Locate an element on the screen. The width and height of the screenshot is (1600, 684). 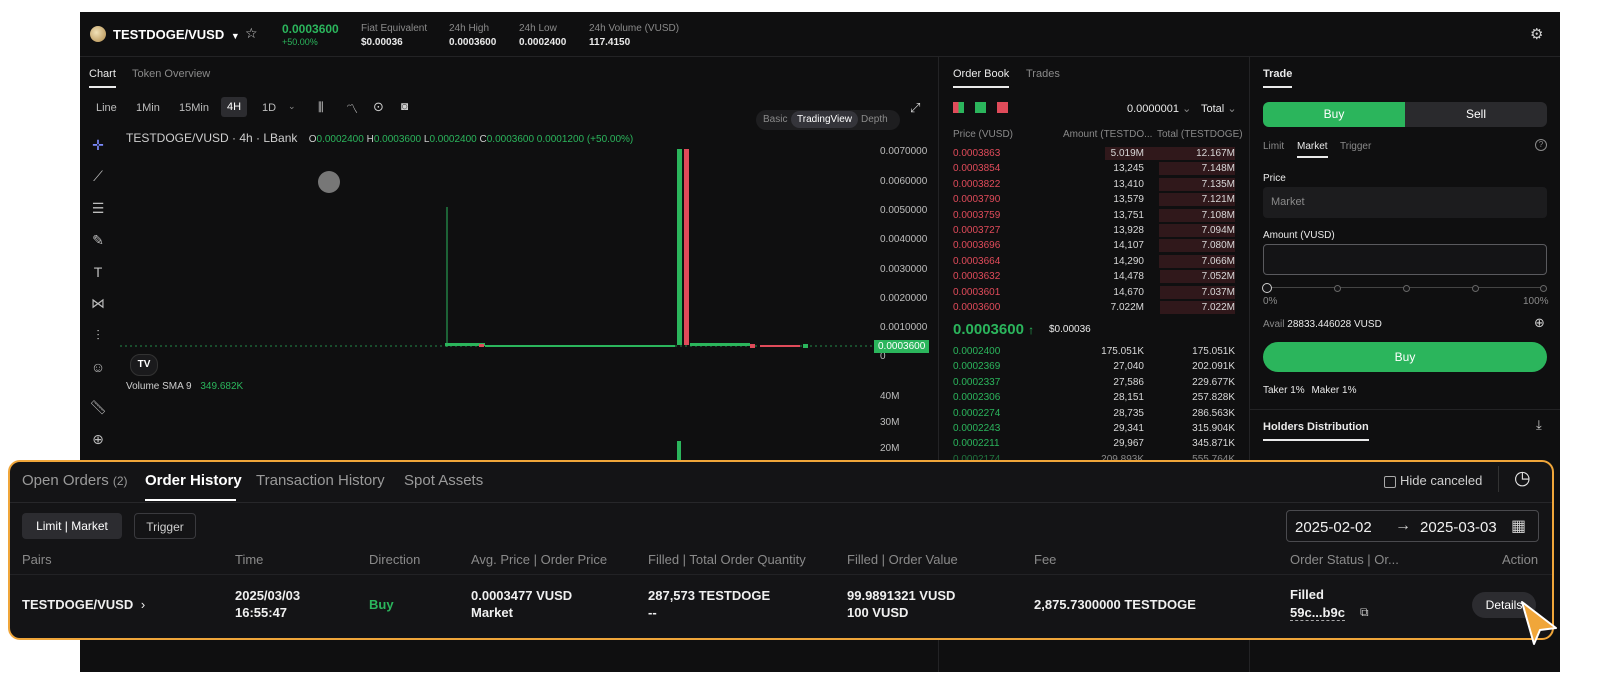
bid-row: 0.0002211 29,967 345.871K is located at coordinates (1094, 443).